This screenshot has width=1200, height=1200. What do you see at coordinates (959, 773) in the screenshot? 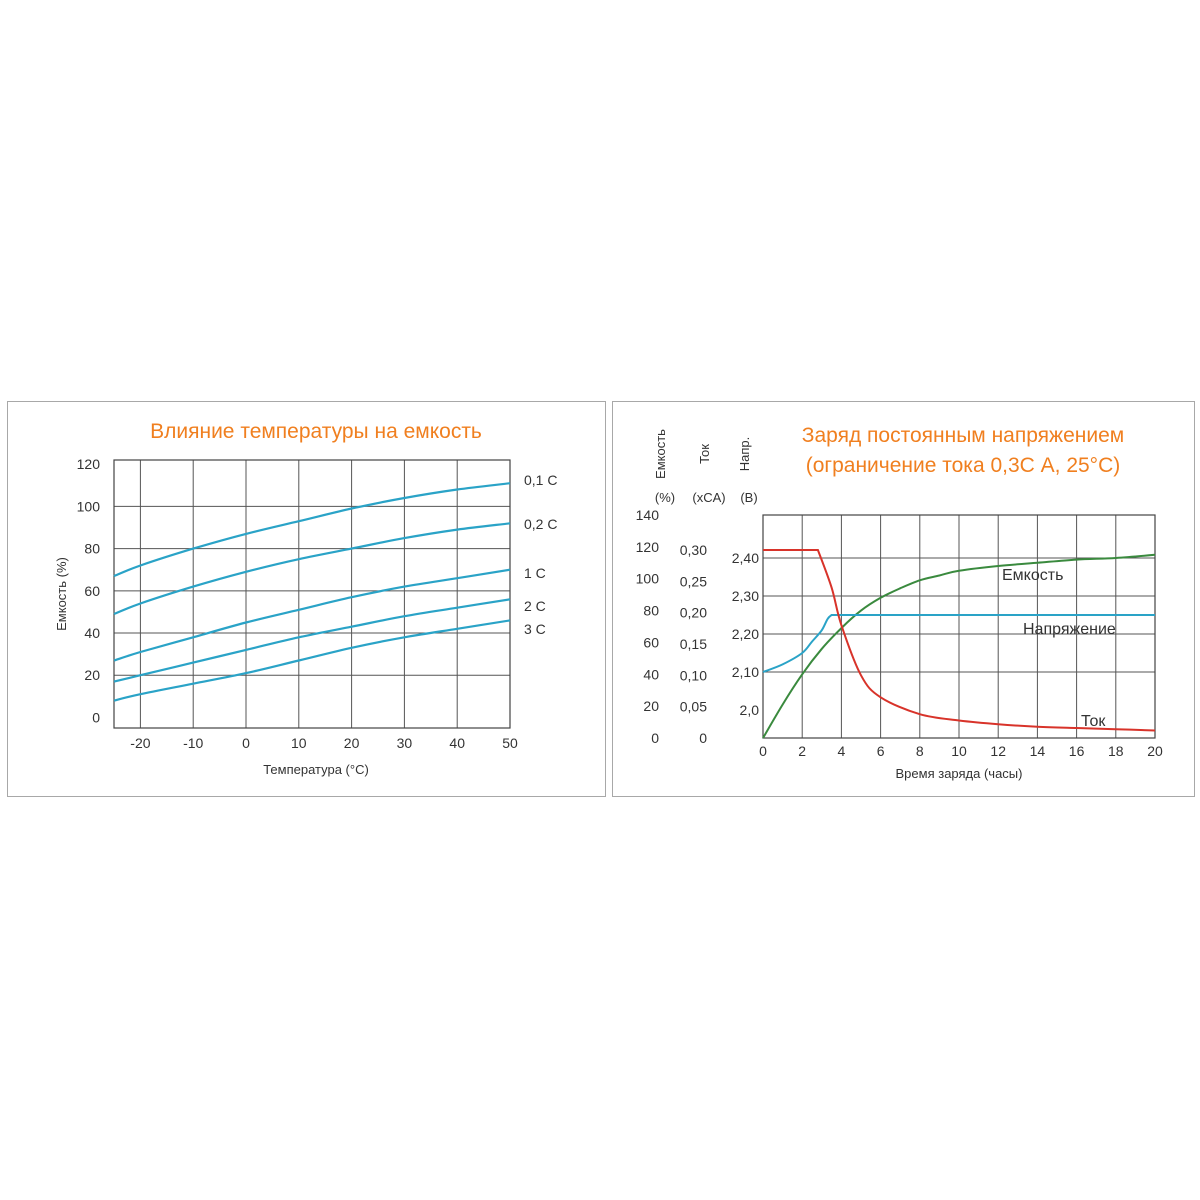
I see `x-axis-label: Время заряда (часы)` at bounding box center [959, 773].